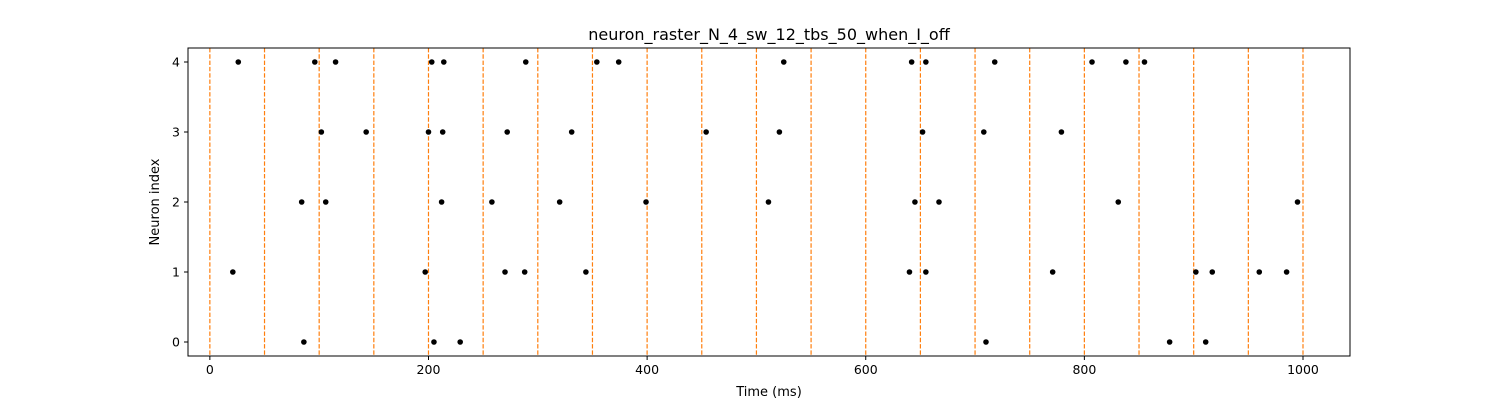 The height and width of the screenshot is (400, 1500). What do you see at coordinates (1303, 369) in the screenshot?
I see `x-tick-label: 1000` at bounding box center [1303, 369].